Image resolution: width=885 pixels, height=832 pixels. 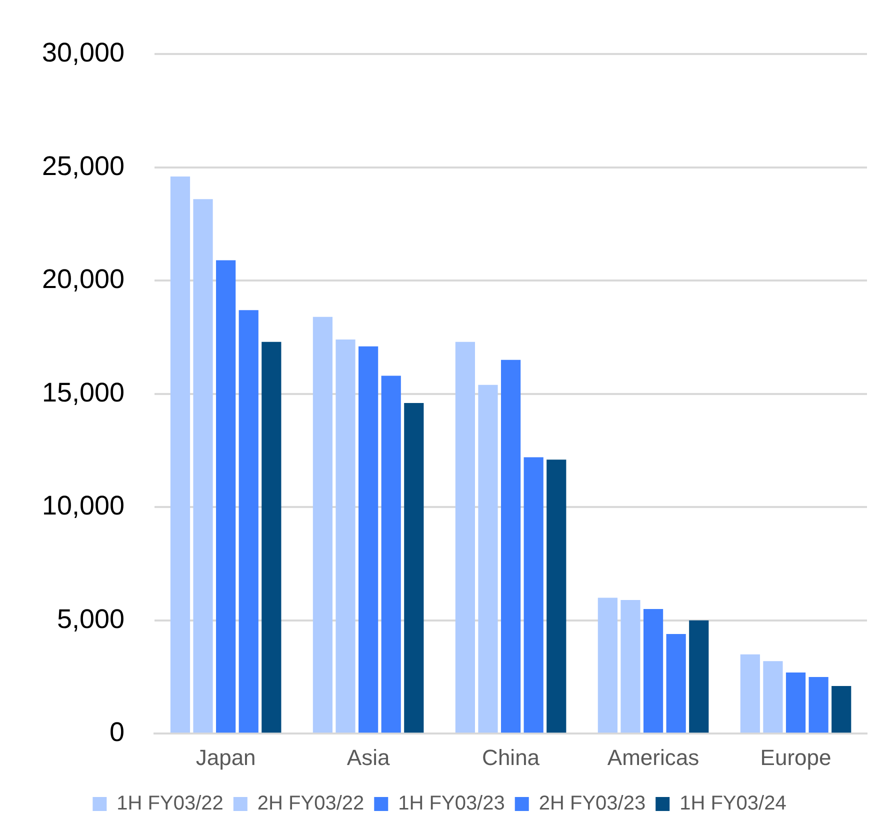 What do you see at coordinates (796, 757) in the screenshot?
I see `x-tick-label: Europe` at bounding box center [796, 757].